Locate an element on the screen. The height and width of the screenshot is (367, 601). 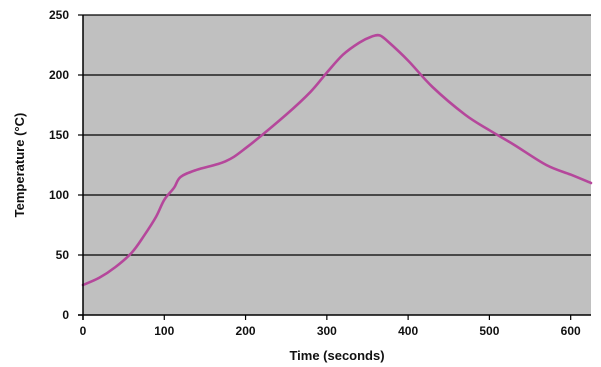
y-axis-ticks: 0 50 100 150 200 250 is located at coordinates (66, 165).